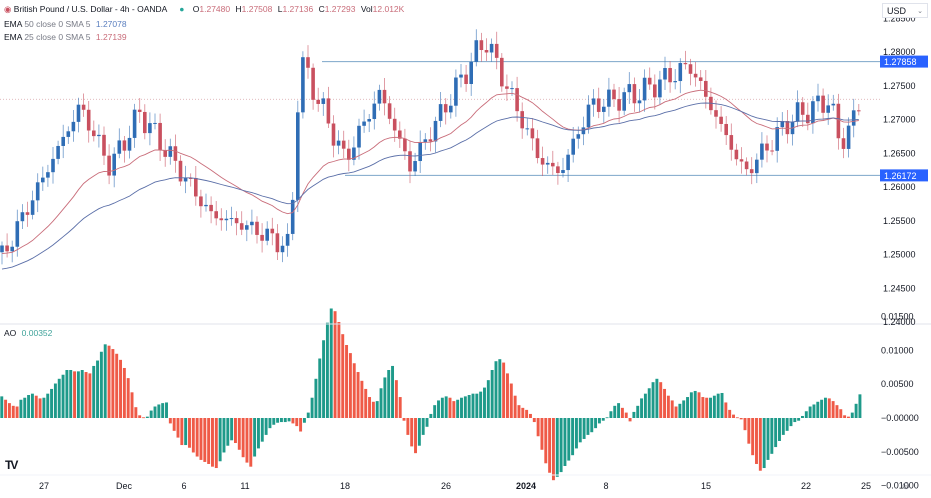 This screenshot has height=498, width=931. I want to click on tradingview-logo-icon: TV, so click(11, 465).